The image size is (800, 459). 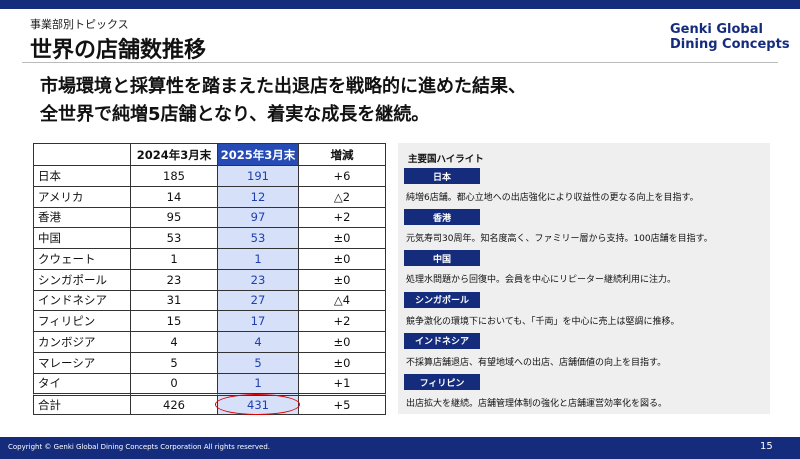 I want to click on row-label: 日本, so click(x=82, y=176).